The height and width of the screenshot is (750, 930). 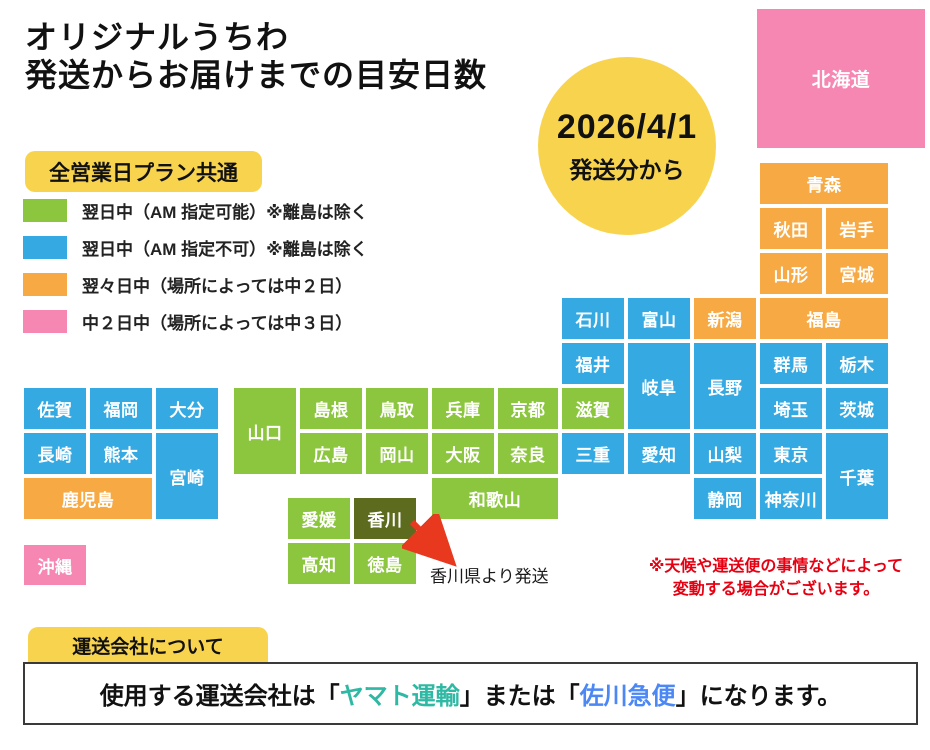 I want to click on prefecture-cell: 滋賀, so click(x=593, y=408).